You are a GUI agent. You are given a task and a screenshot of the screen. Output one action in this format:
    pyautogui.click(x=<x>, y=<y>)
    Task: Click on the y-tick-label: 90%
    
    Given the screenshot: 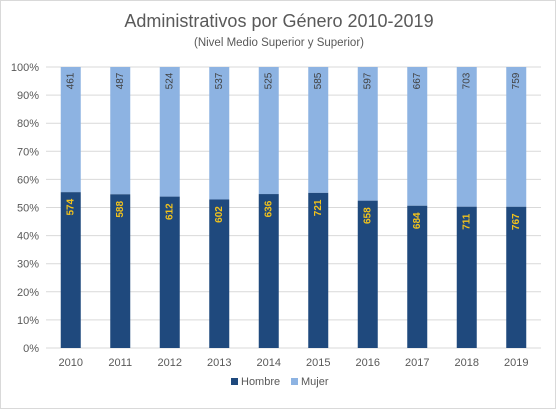 What is the action you would take?
    pyautogui.click(x=28, y=96)
    